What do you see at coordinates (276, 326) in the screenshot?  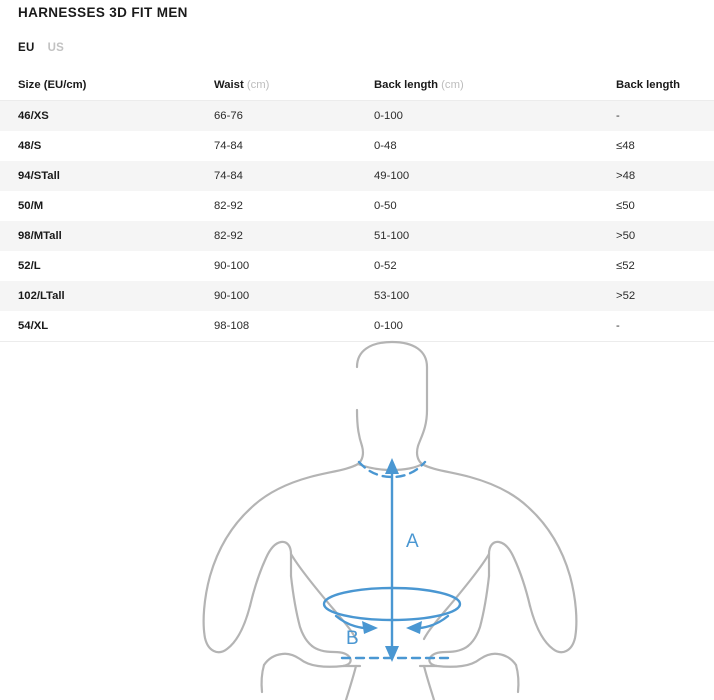 I see `cell-waist: 98-108` at bounding box center [276, 326].